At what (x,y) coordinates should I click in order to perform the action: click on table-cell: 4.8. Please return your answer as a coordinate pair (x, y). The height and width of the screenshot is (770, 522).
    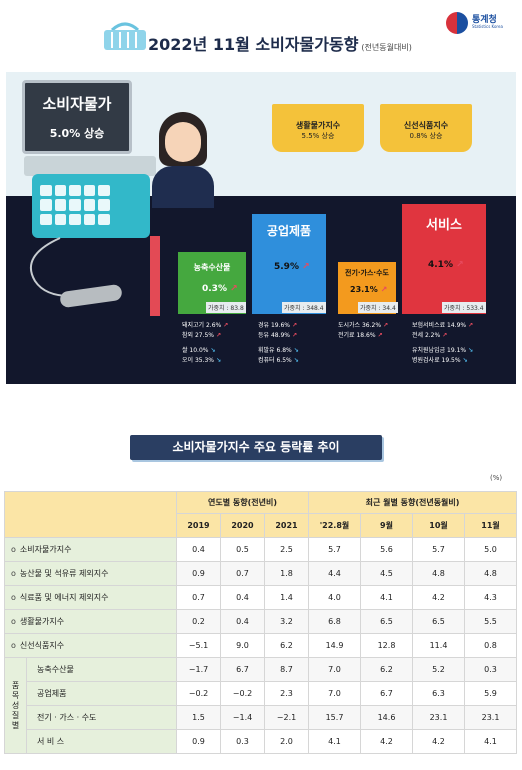
    Looking at the image, I should click on (490, 573).